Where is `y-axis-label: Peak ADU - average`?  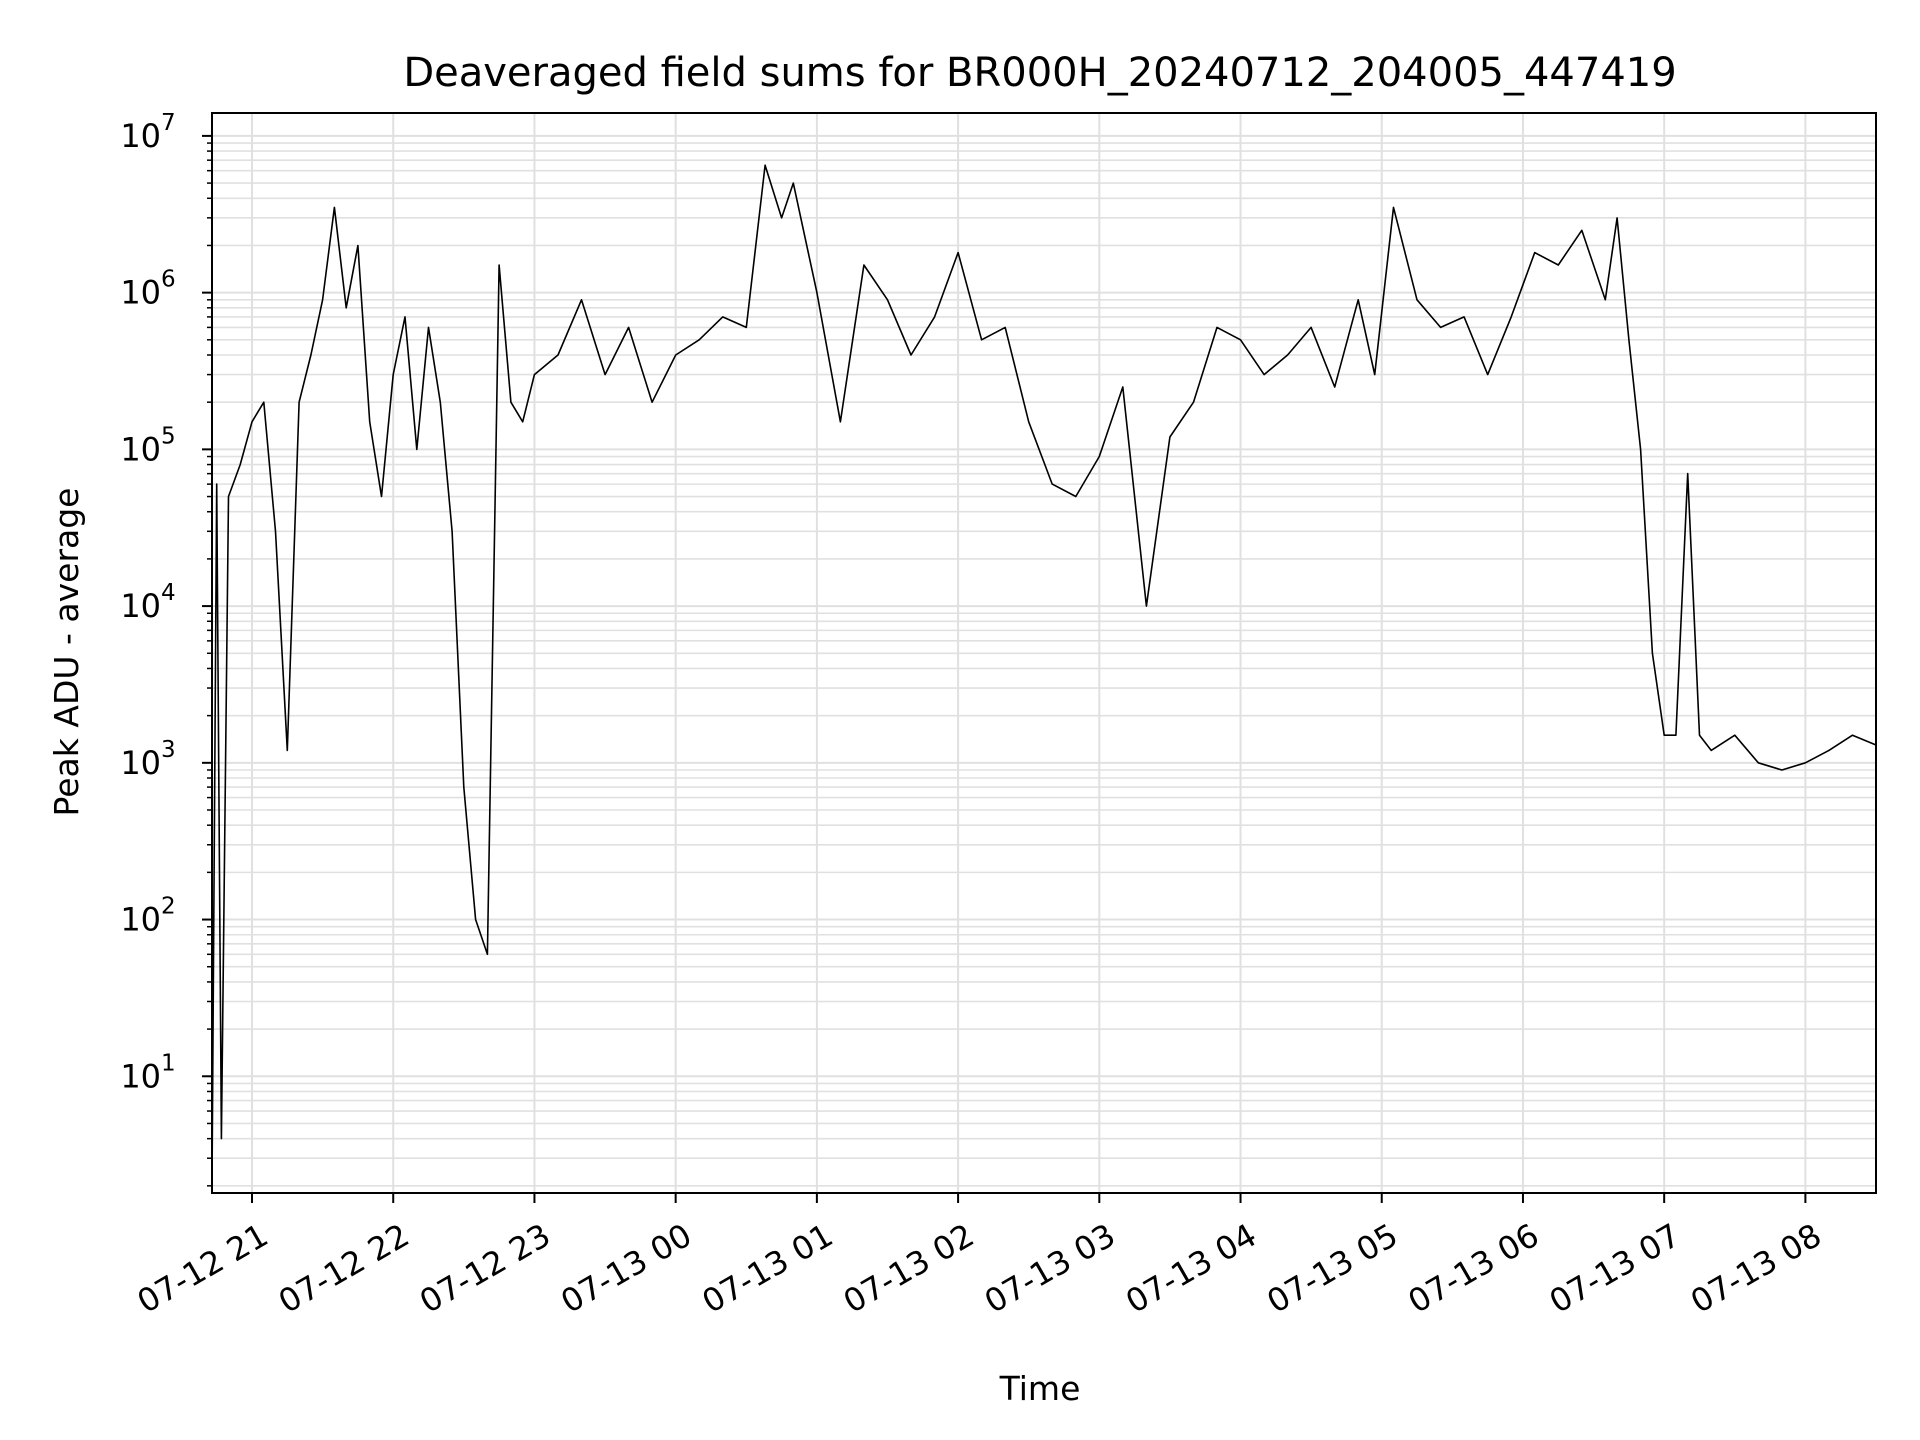 y-axis-label: Peak ADU - average is located at coordinates (66, 652).